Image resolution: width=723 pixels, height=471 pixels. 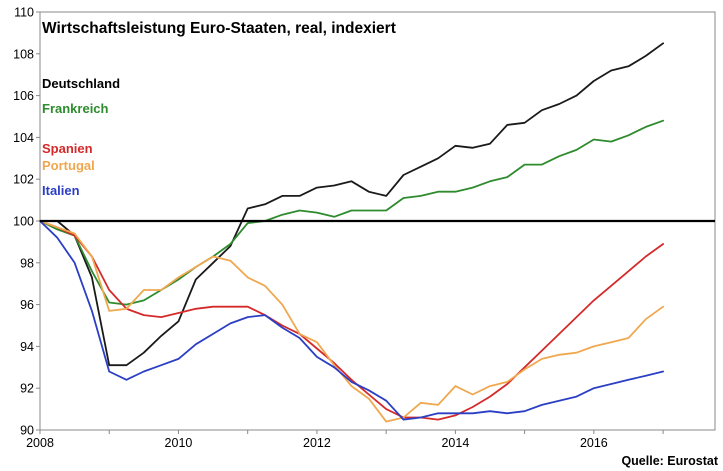 What do you see at coordinates (40, 443) in the screenshot?
I see `x-tick-label: 2008` at bounding box center [40, 443].